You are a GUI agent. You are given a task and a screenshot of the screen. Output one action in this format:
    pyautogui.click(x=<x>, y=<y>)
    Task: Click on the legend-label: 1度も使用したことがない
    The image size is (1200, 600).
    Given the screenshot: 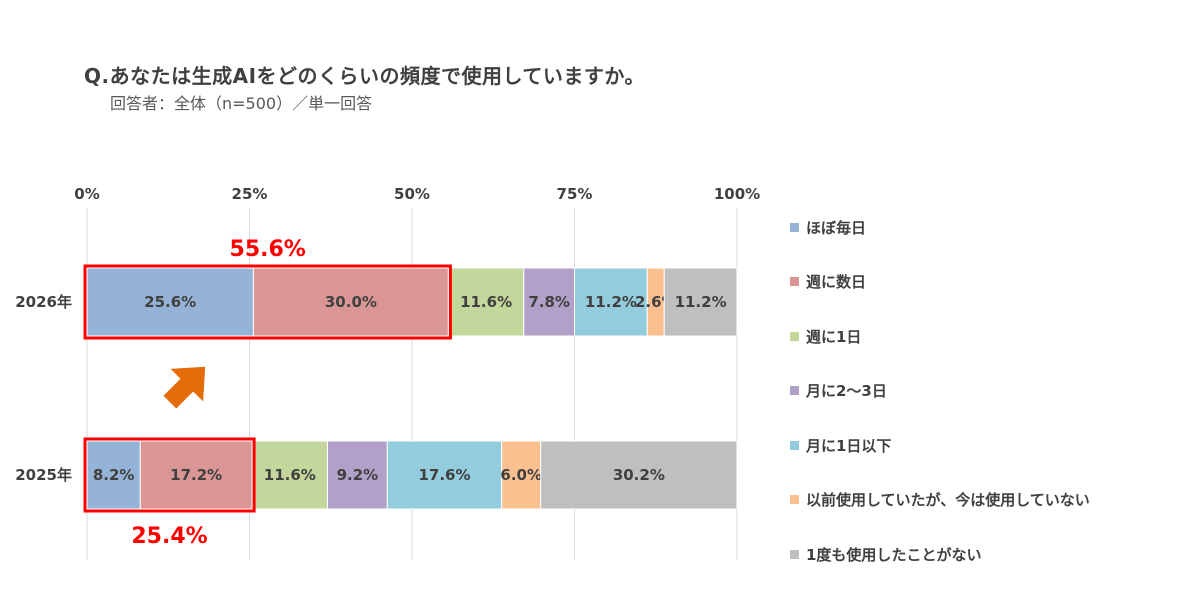 What is the action you would take?
    pyautogui.click(x=894, y=554)
    